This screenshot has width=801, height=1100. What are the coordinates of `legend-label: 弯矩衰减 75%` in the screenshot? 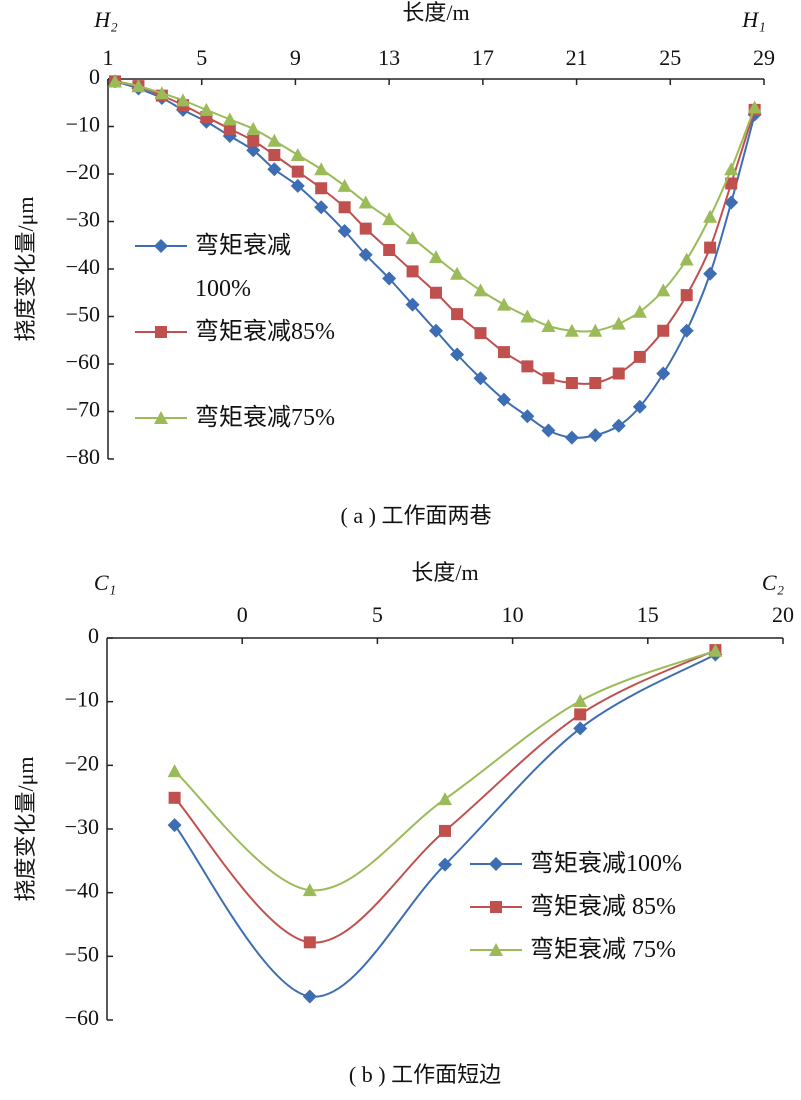 It's located at (603, 950).